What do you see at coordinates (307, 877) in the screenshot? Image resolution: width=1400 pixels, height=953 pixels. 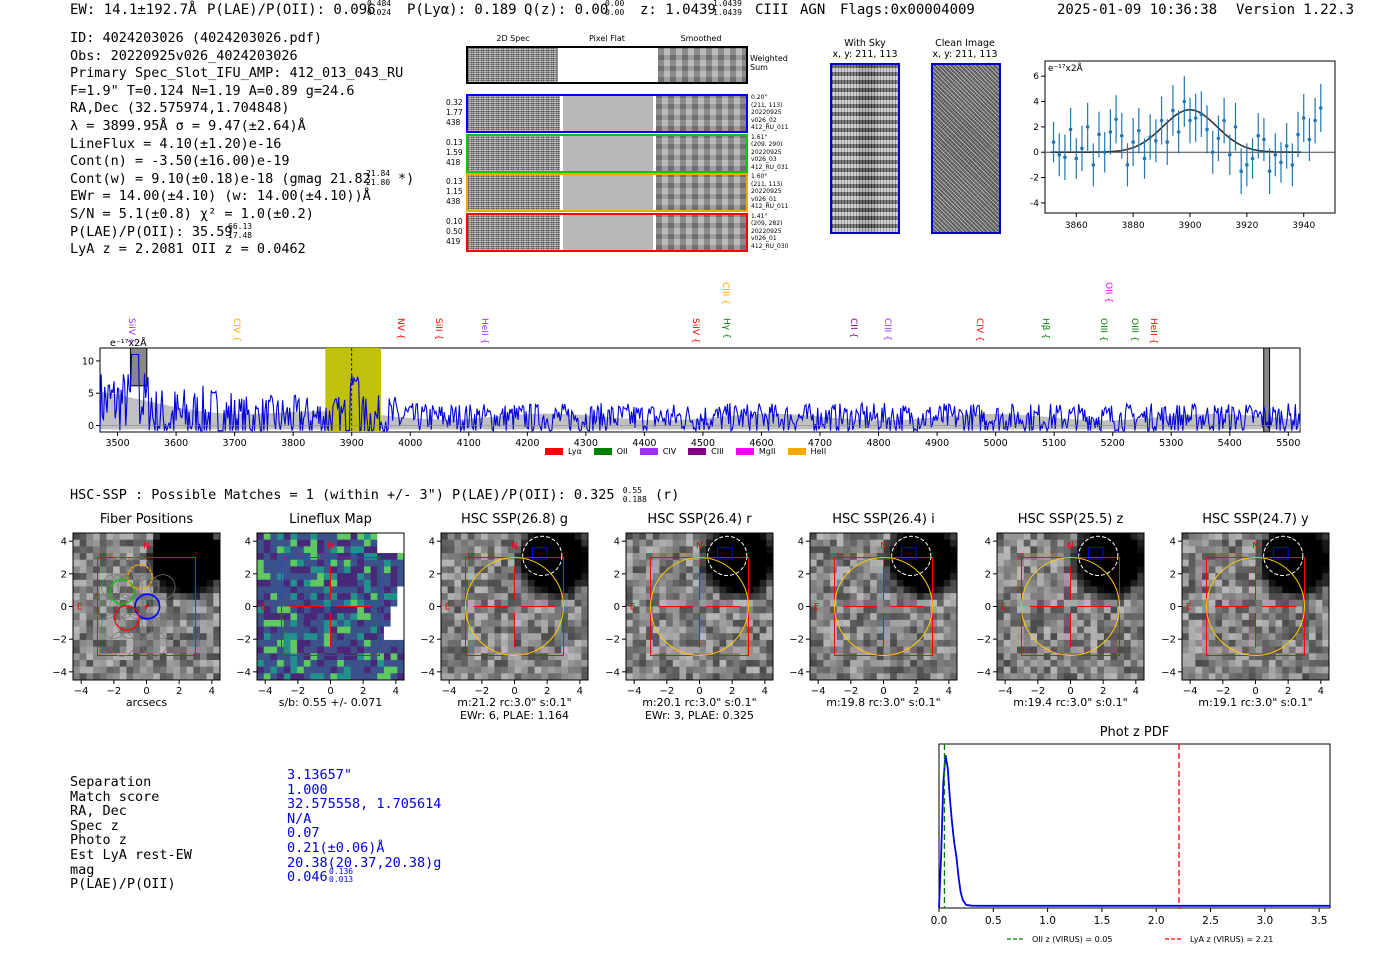 I see `match-value-text: 0.046` at bounding box center [307, 877].